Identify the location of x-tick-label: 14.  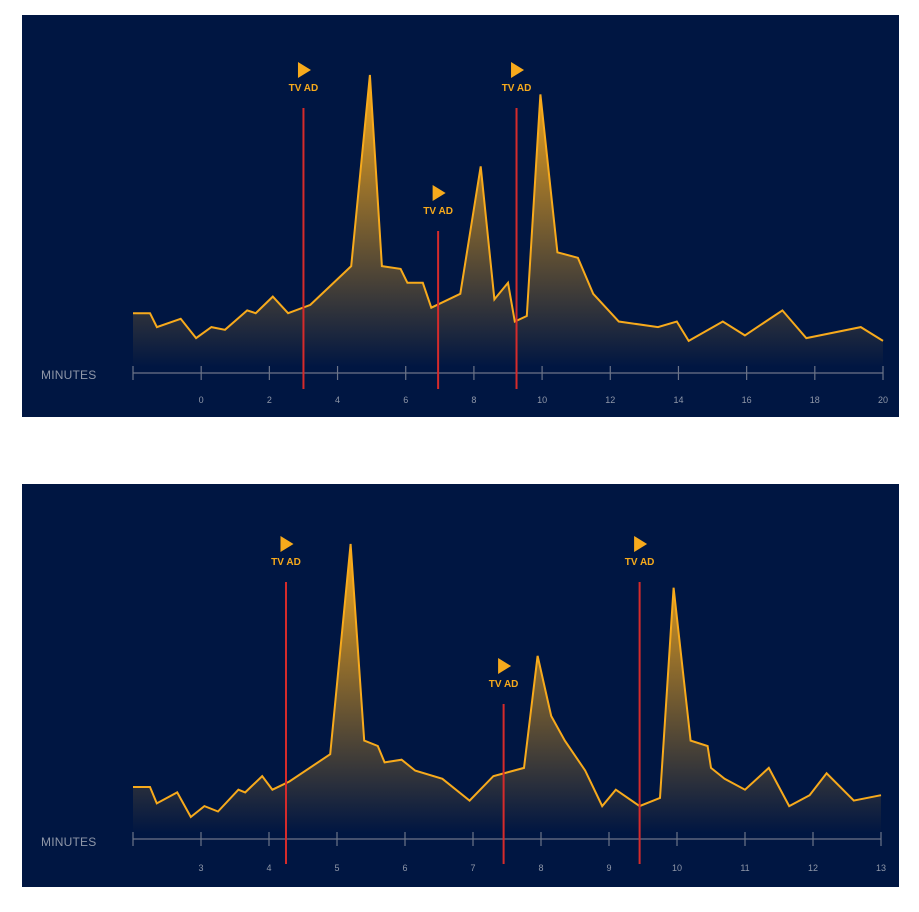
(678, 400).